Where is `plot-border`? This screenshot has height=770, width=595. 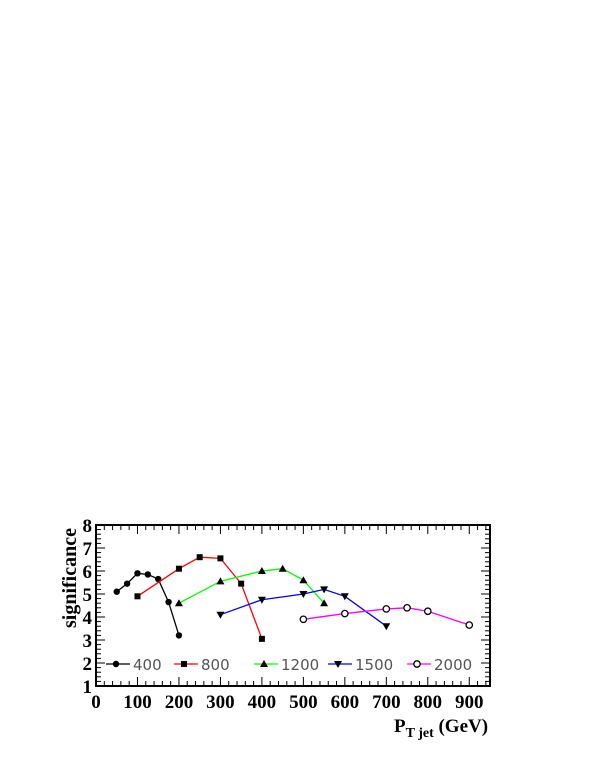 plot-border is located at coordinates (293, 605).